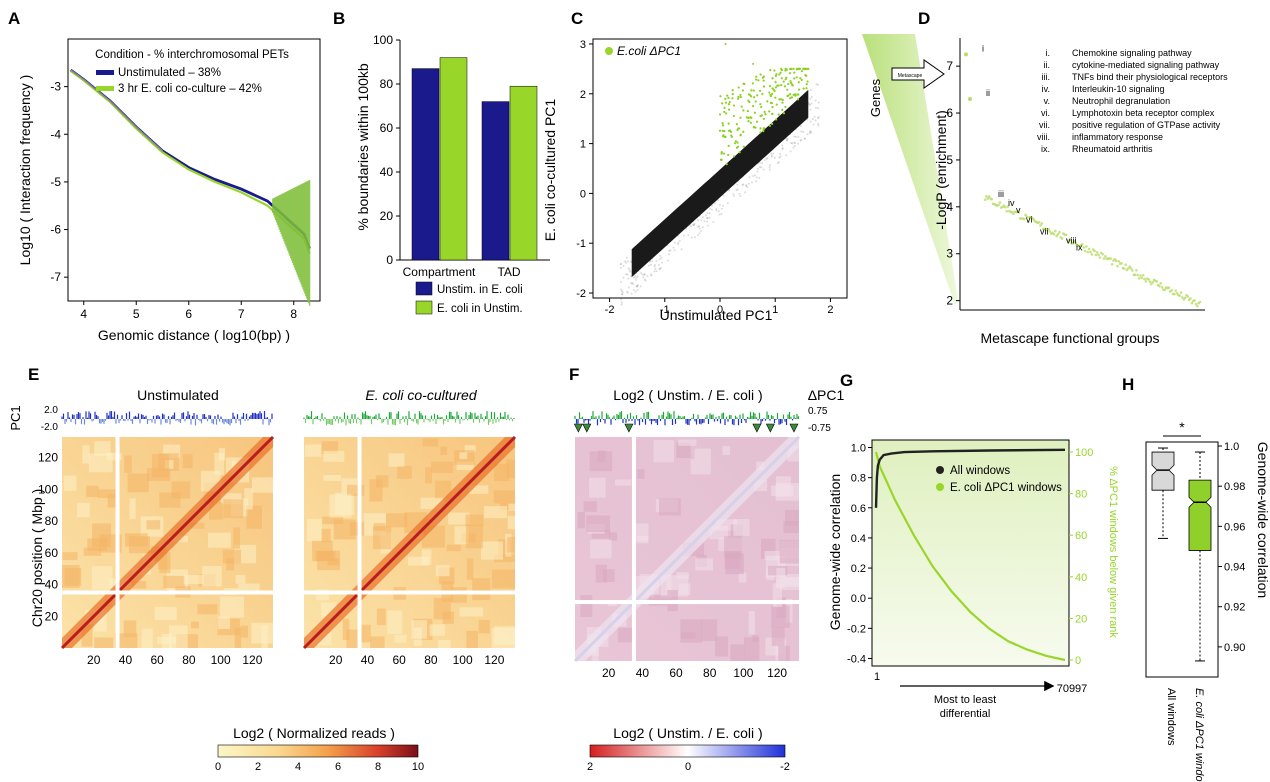  I want to click on panel-c-frame, so click(720, 168).